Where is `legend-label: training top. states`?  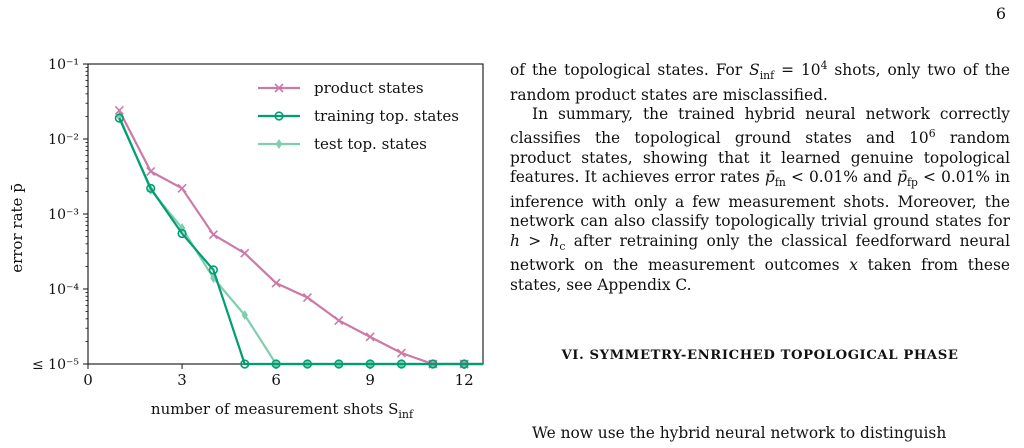
legend-label: training top. states is located at coordinates (386, 116).